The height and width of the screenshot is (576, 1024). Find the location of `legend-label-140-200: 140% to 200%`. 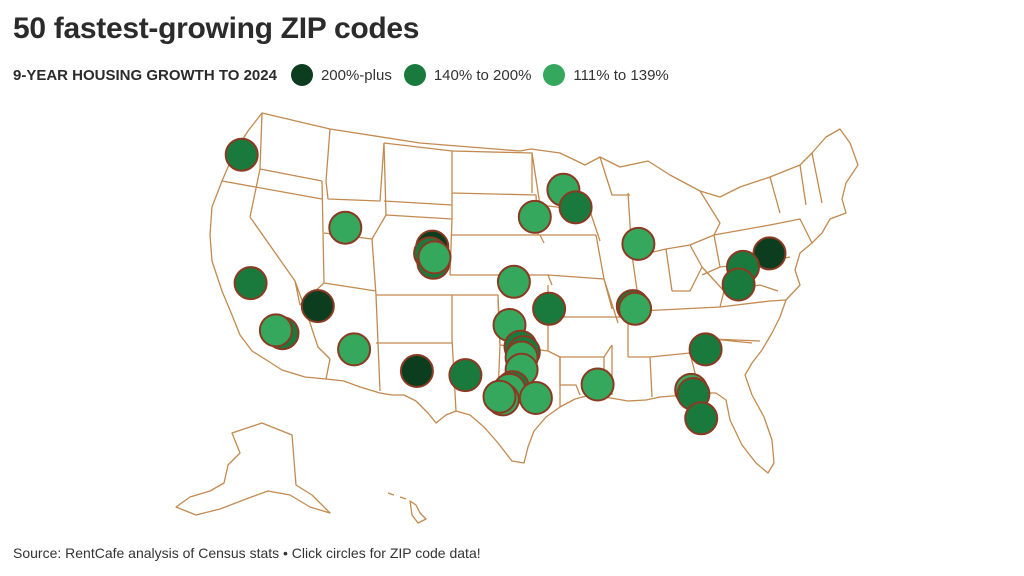

legend-label-140-200: 140% to 200% is located at coordinates (482, 75).